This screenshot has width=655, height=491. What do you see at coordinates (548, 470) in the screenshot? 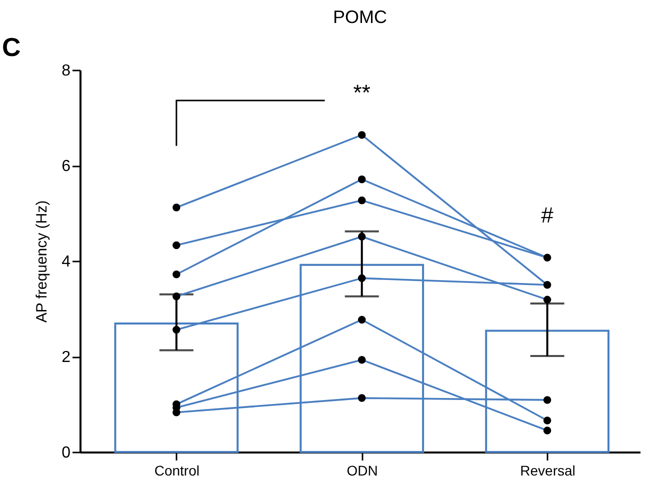
I see `x-tick-label: Reversal` at bounding box center [548, 470].